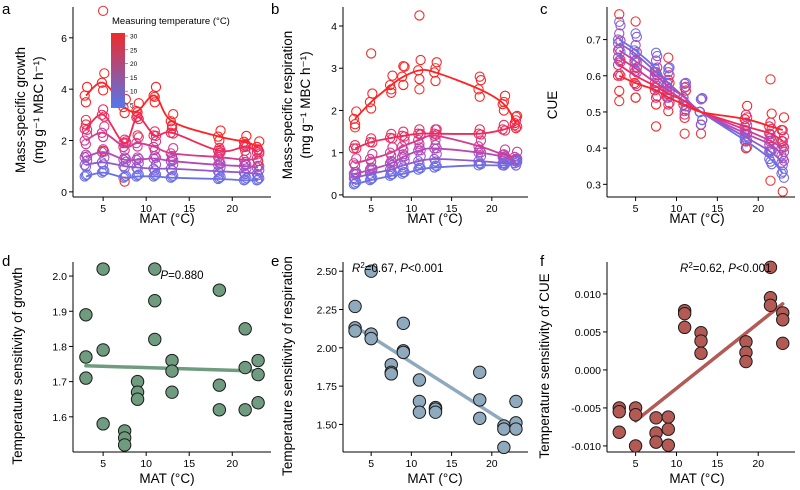  I want to click on x-tick-label: 10, so click(412, 464).